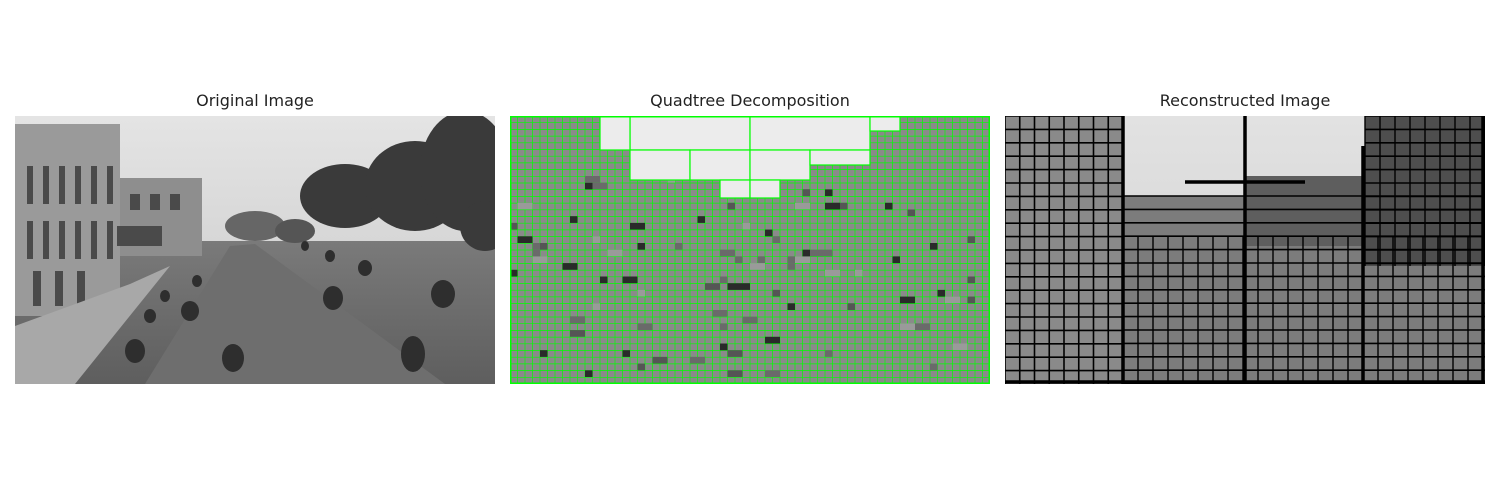  I want to click on shrubs, so click(290, 306).